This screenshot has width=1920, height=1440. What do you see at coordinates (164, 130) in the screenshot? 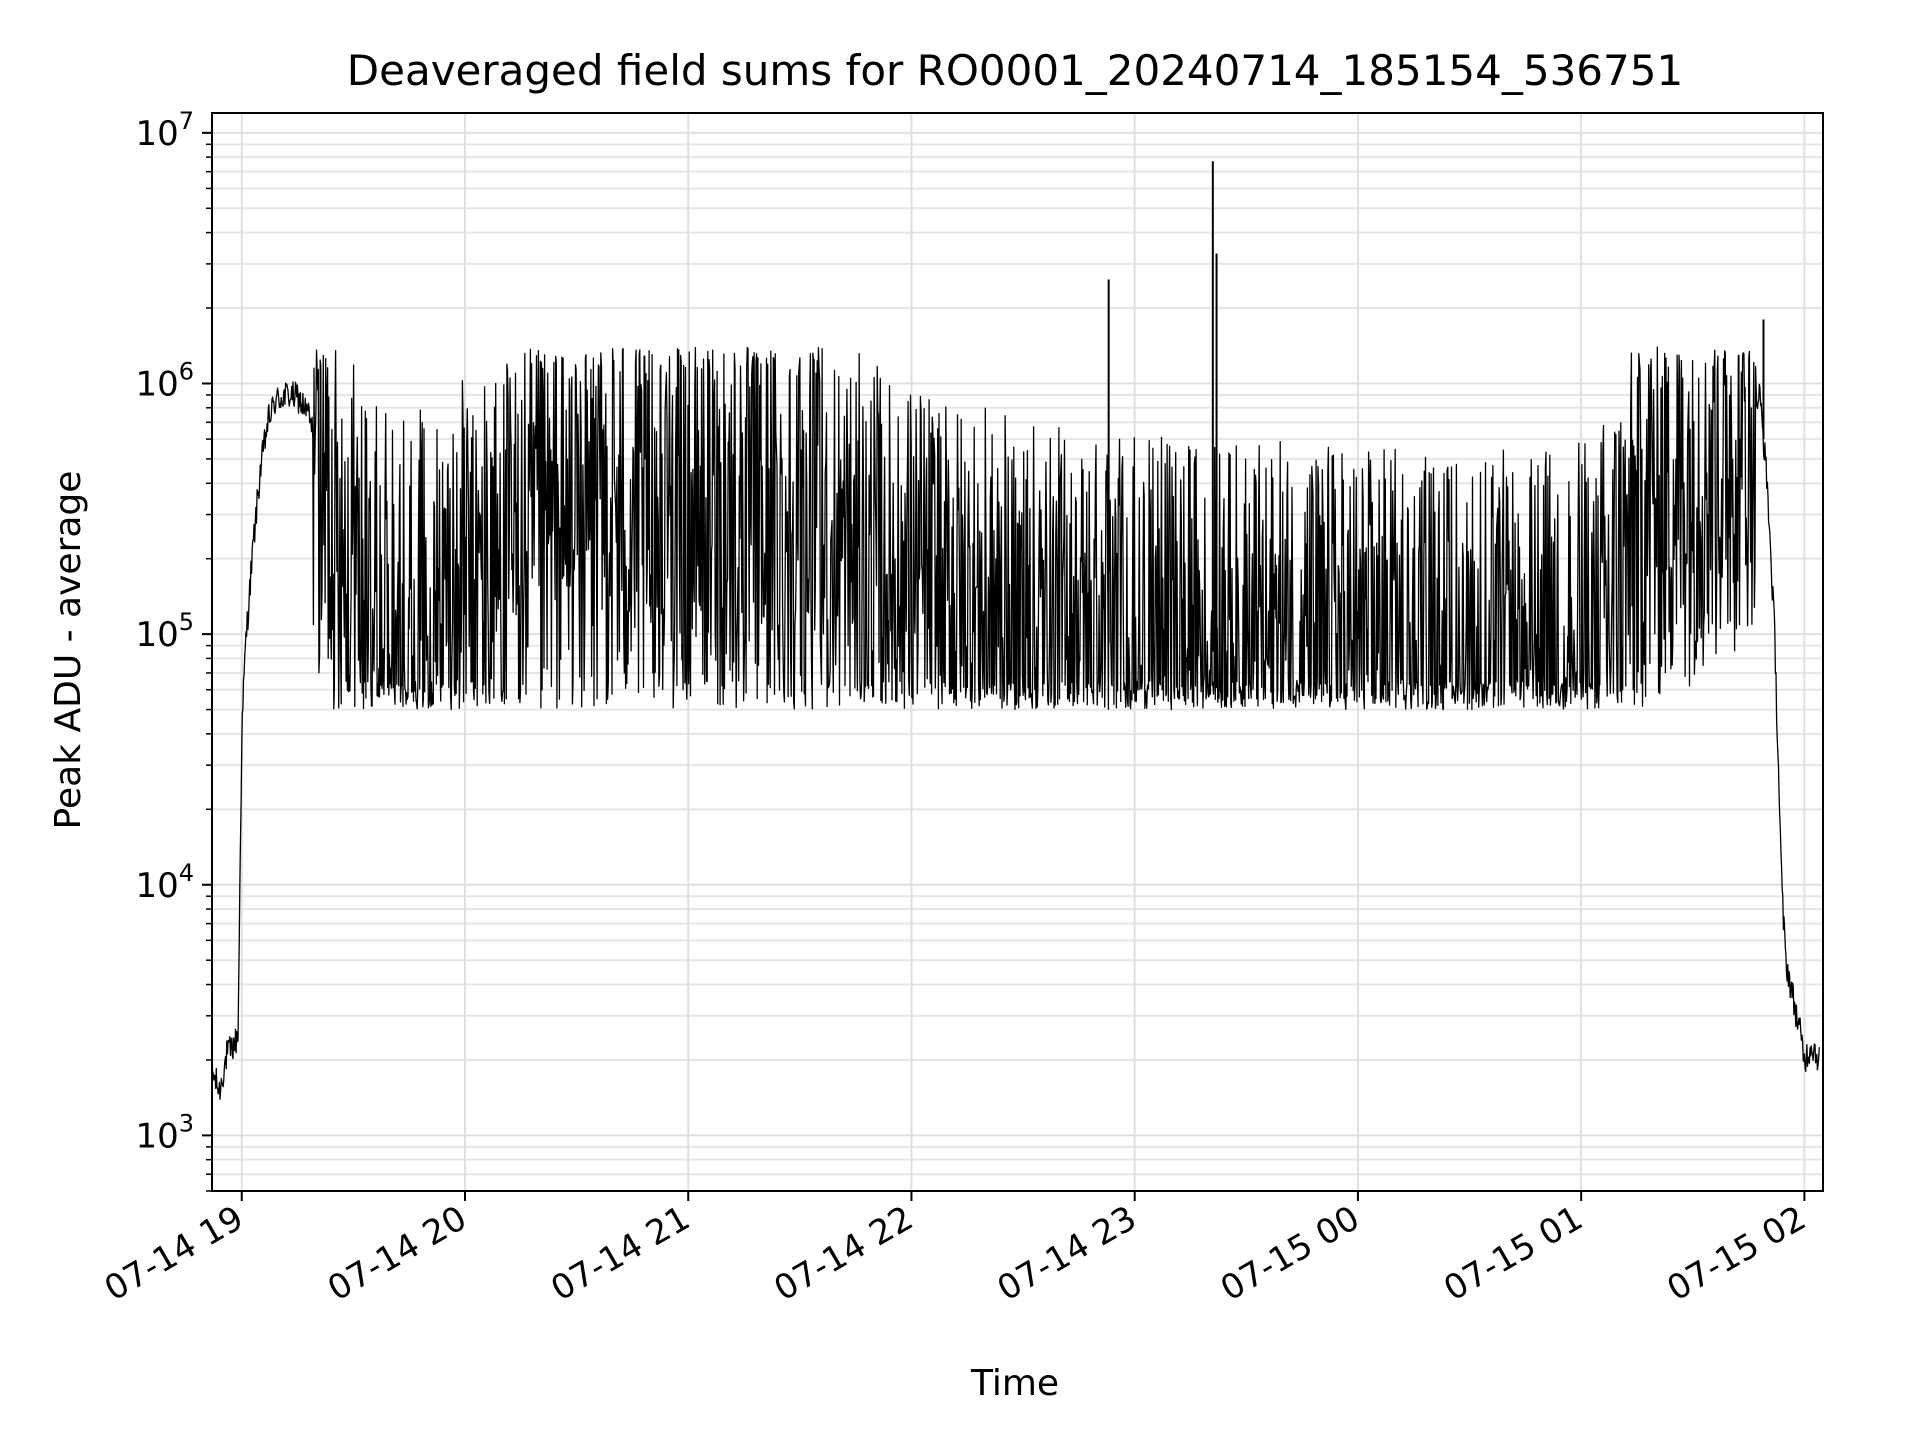
I see `y-tick-label: 10⁷` at bounding box center [164, 130].